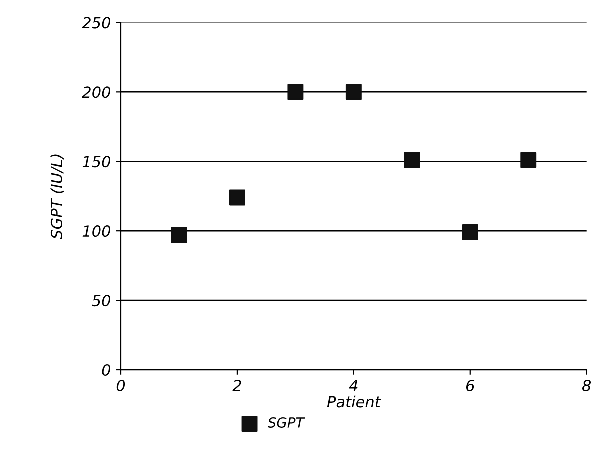  What do you see at coordinates (287, 422) in the screenshot?
I see `legend-label: SGPT` at bounding box center [287, 422].